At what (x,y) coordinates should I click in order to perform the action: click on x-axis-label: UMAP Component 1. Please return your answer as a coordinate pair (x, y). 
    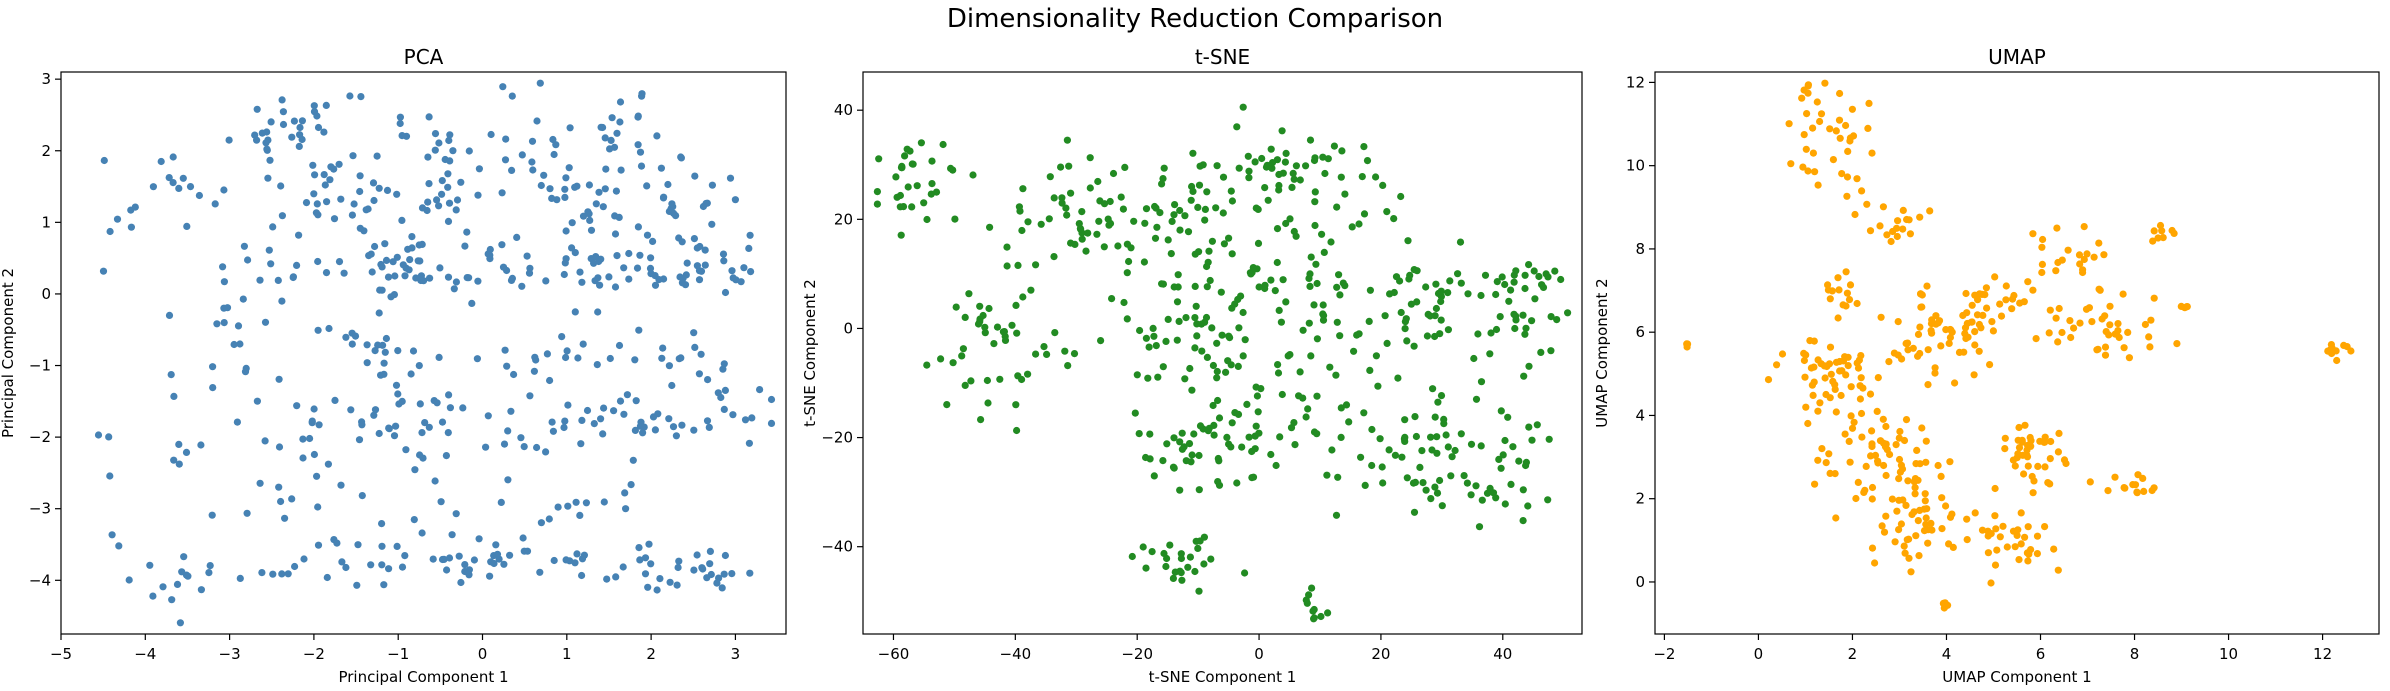
    Looking at the image, I should click on (2016, 677).